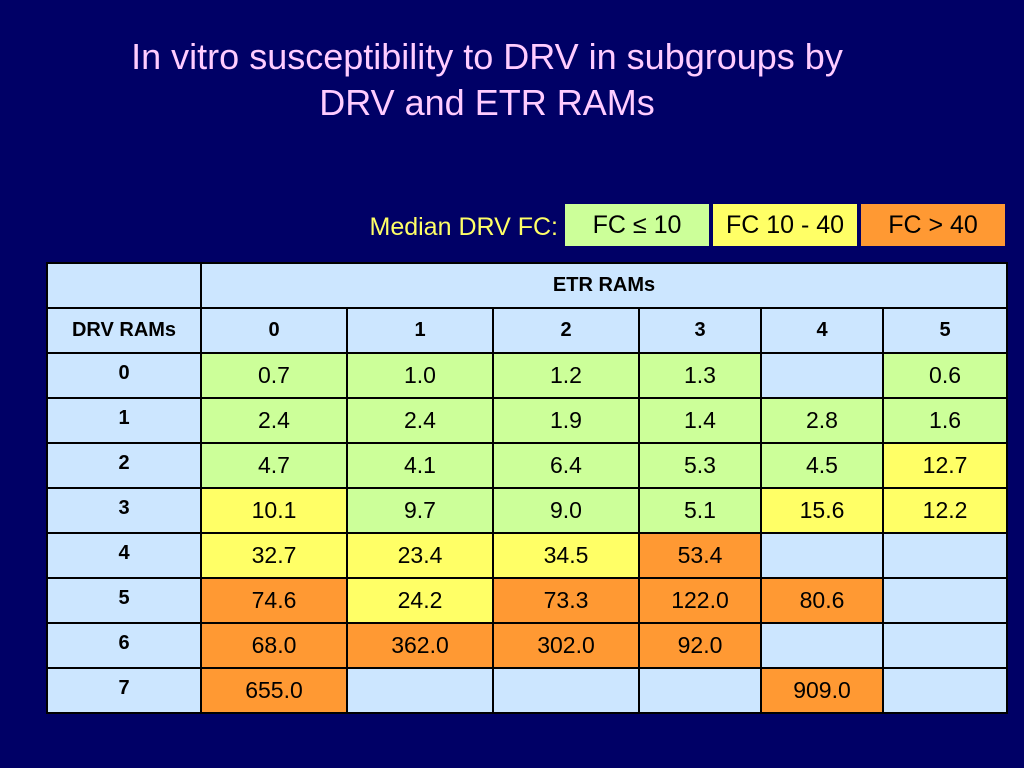 The image size is (1024, 768). Describe the element at coordinates (274, 690) in the screenshot. I see `fc-value-cell: 655.0` at that location.